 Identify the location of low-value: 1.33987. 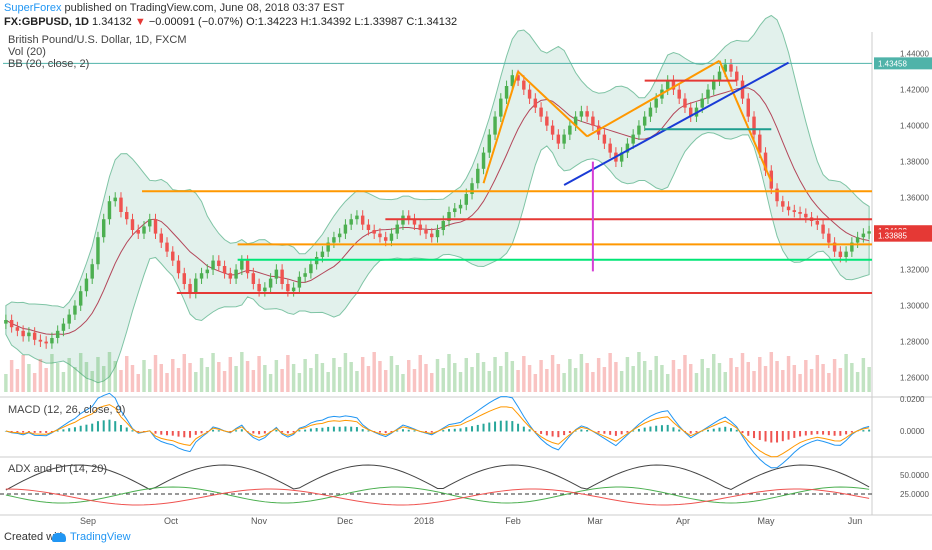
(383, 22).